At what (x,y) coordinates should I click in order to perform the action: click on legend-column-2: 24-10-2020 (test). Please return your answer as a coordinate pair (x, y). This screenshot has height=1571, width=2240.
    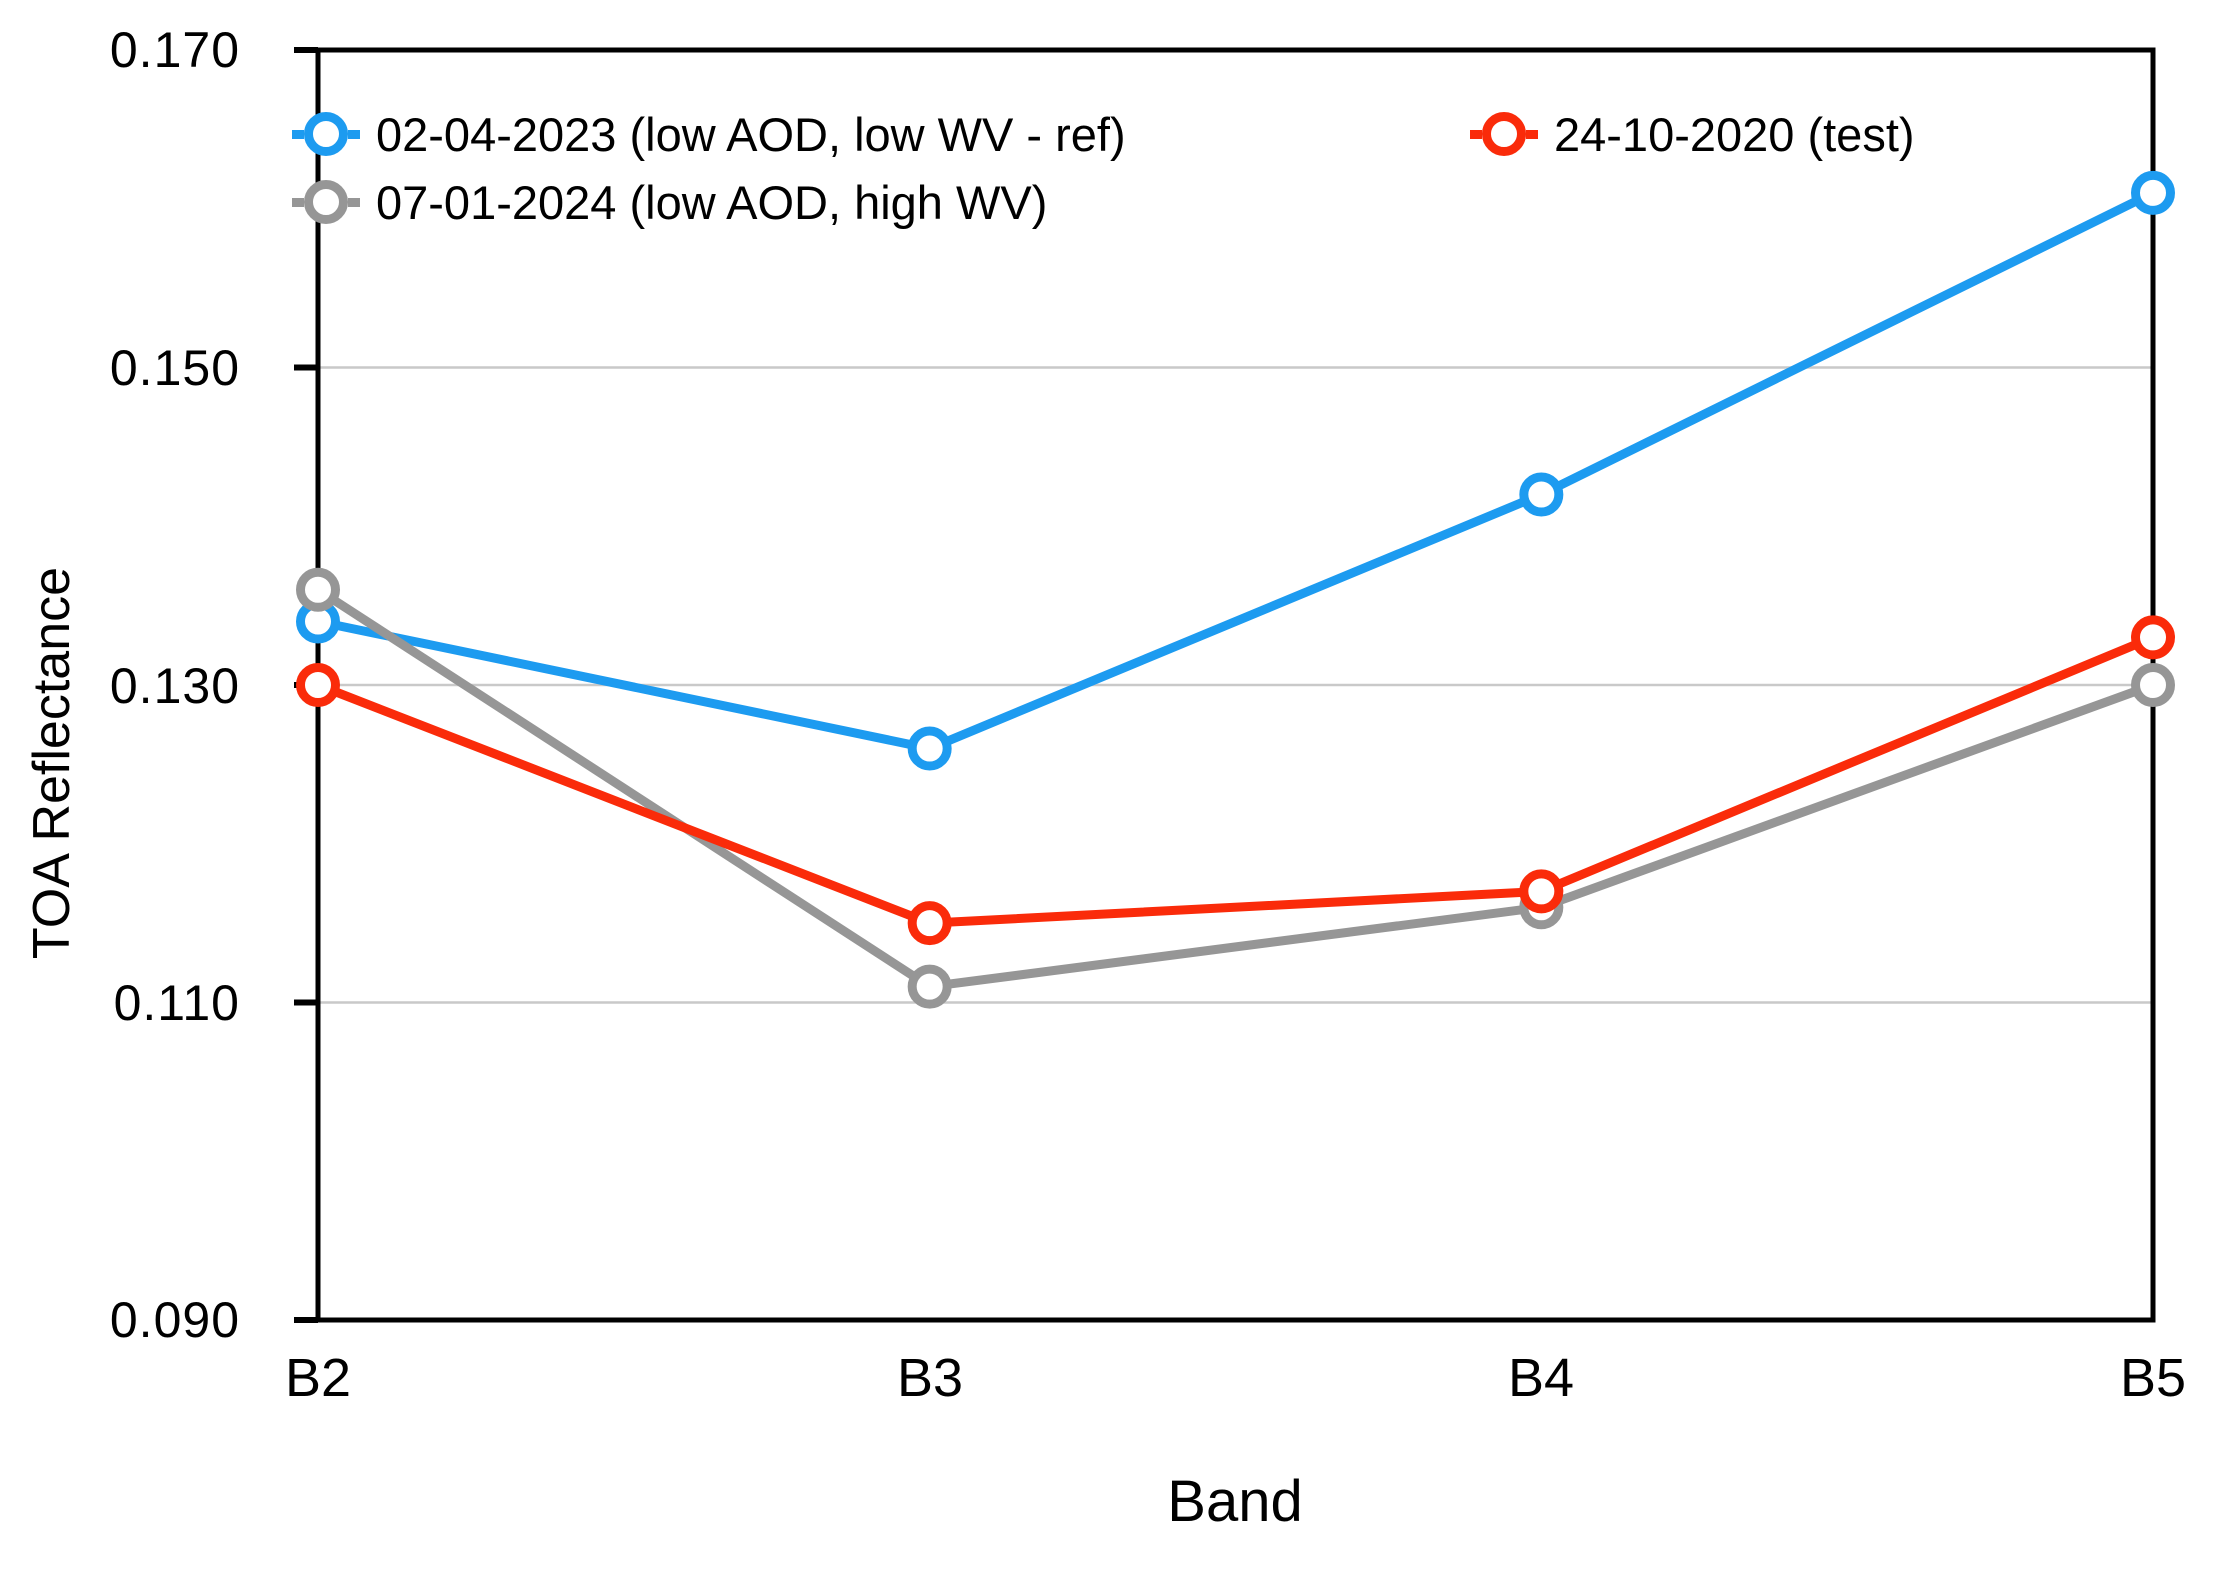
    Looking at the image, I should click on (1692, 134).